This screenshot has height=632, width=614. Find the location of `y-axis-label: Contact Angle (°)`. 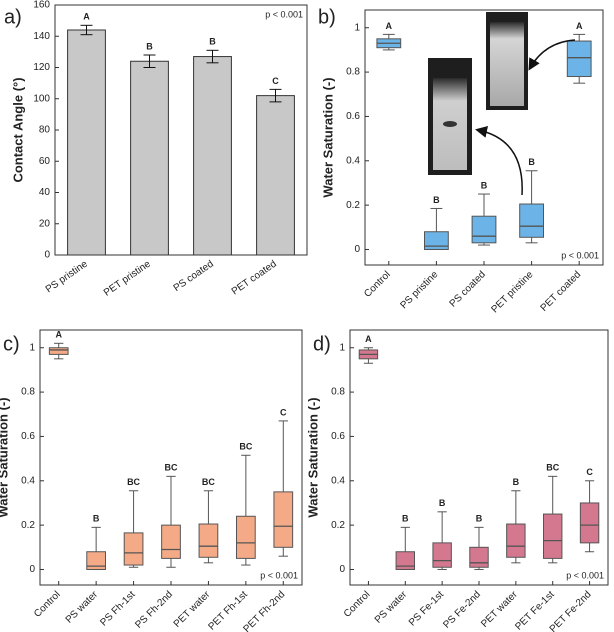

y-axis-label: Contact Angle (°) is located at coordinates (17, 129).